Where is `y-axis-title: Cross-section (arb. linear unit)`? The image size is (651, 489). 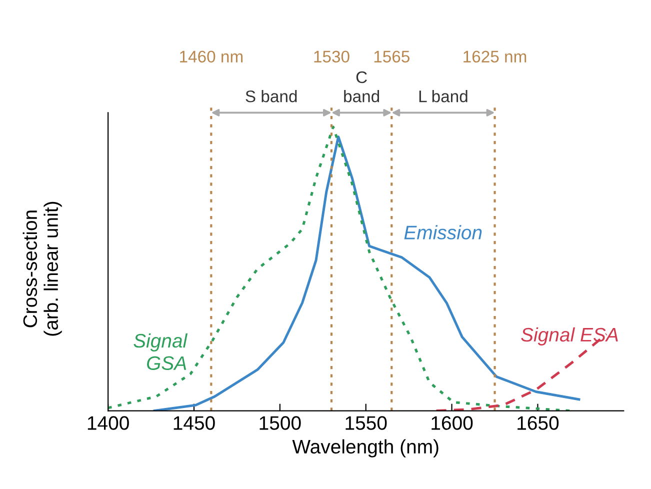 y-axis-title: Cross-section (arb. linear unit) is located at coordinates (42, 269).